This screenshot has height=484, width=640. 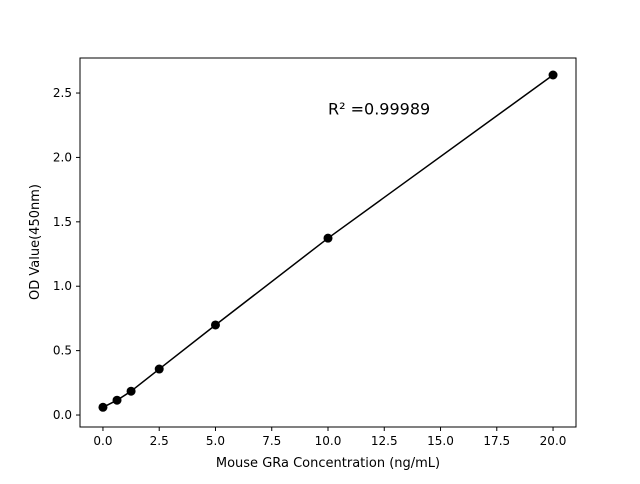 What do you see at coordinates (328, 463) in the screenshot?
I see `x-axis-label: Mouse GRa Concentration (ng/mL)` at bounding box center [328, 463].